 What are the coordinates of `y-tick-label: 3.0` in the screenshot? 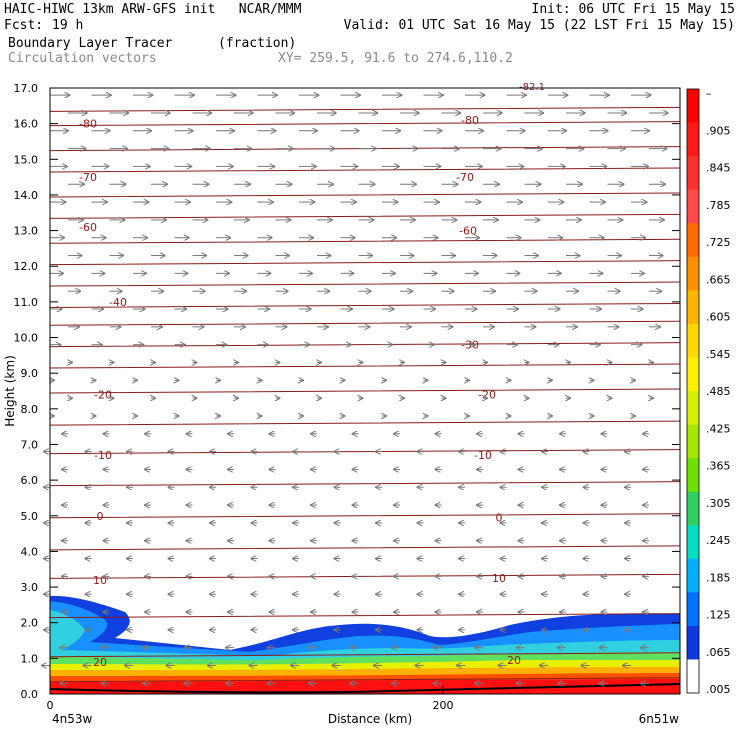 It's located at (30, 587).